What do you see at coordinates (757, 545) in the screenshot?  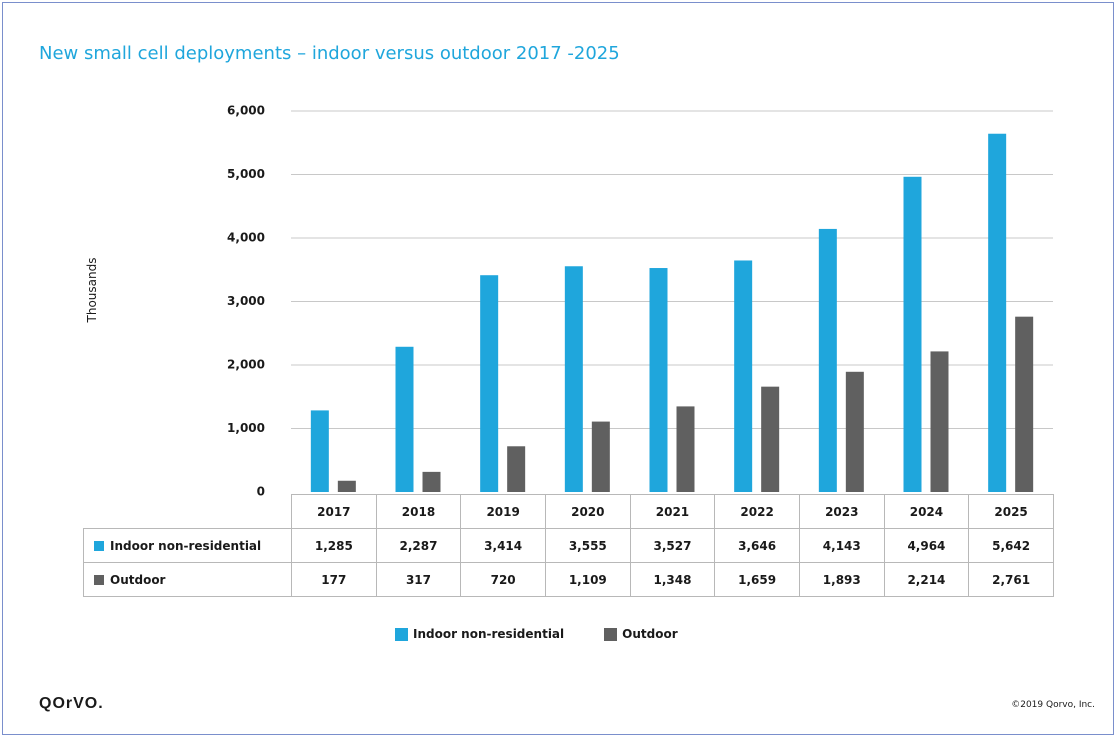 I see `table-value-cell: 3,646` at bounding box center [757, 545].